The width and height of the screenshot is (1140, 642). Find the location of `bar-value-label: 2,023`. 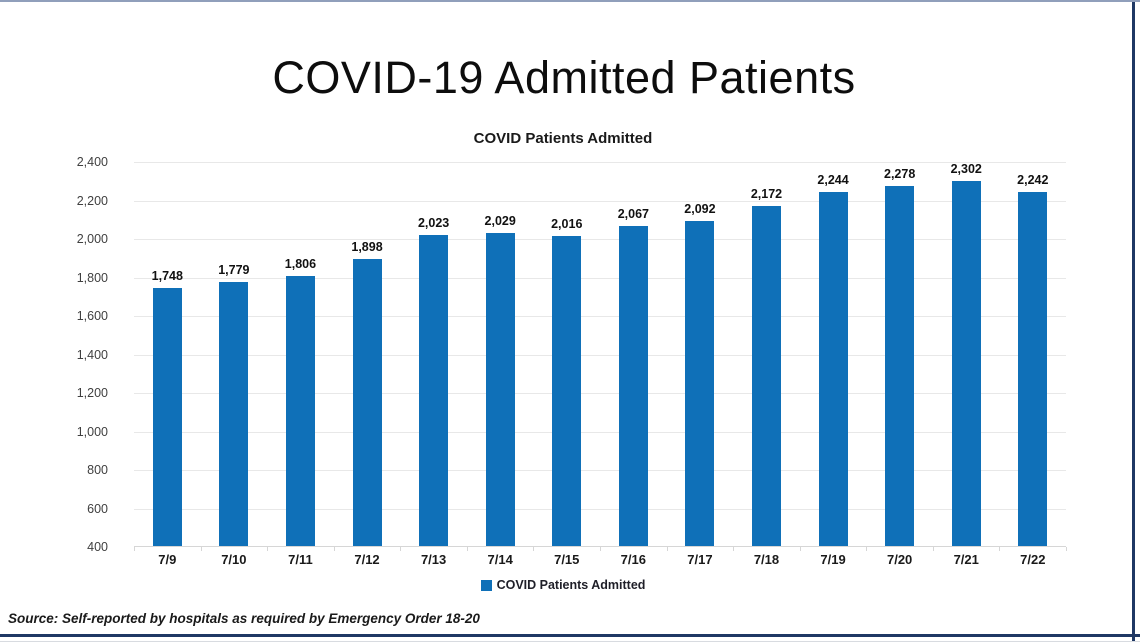

bar-value-label: 2,023 is located at coordinates (433, 222).